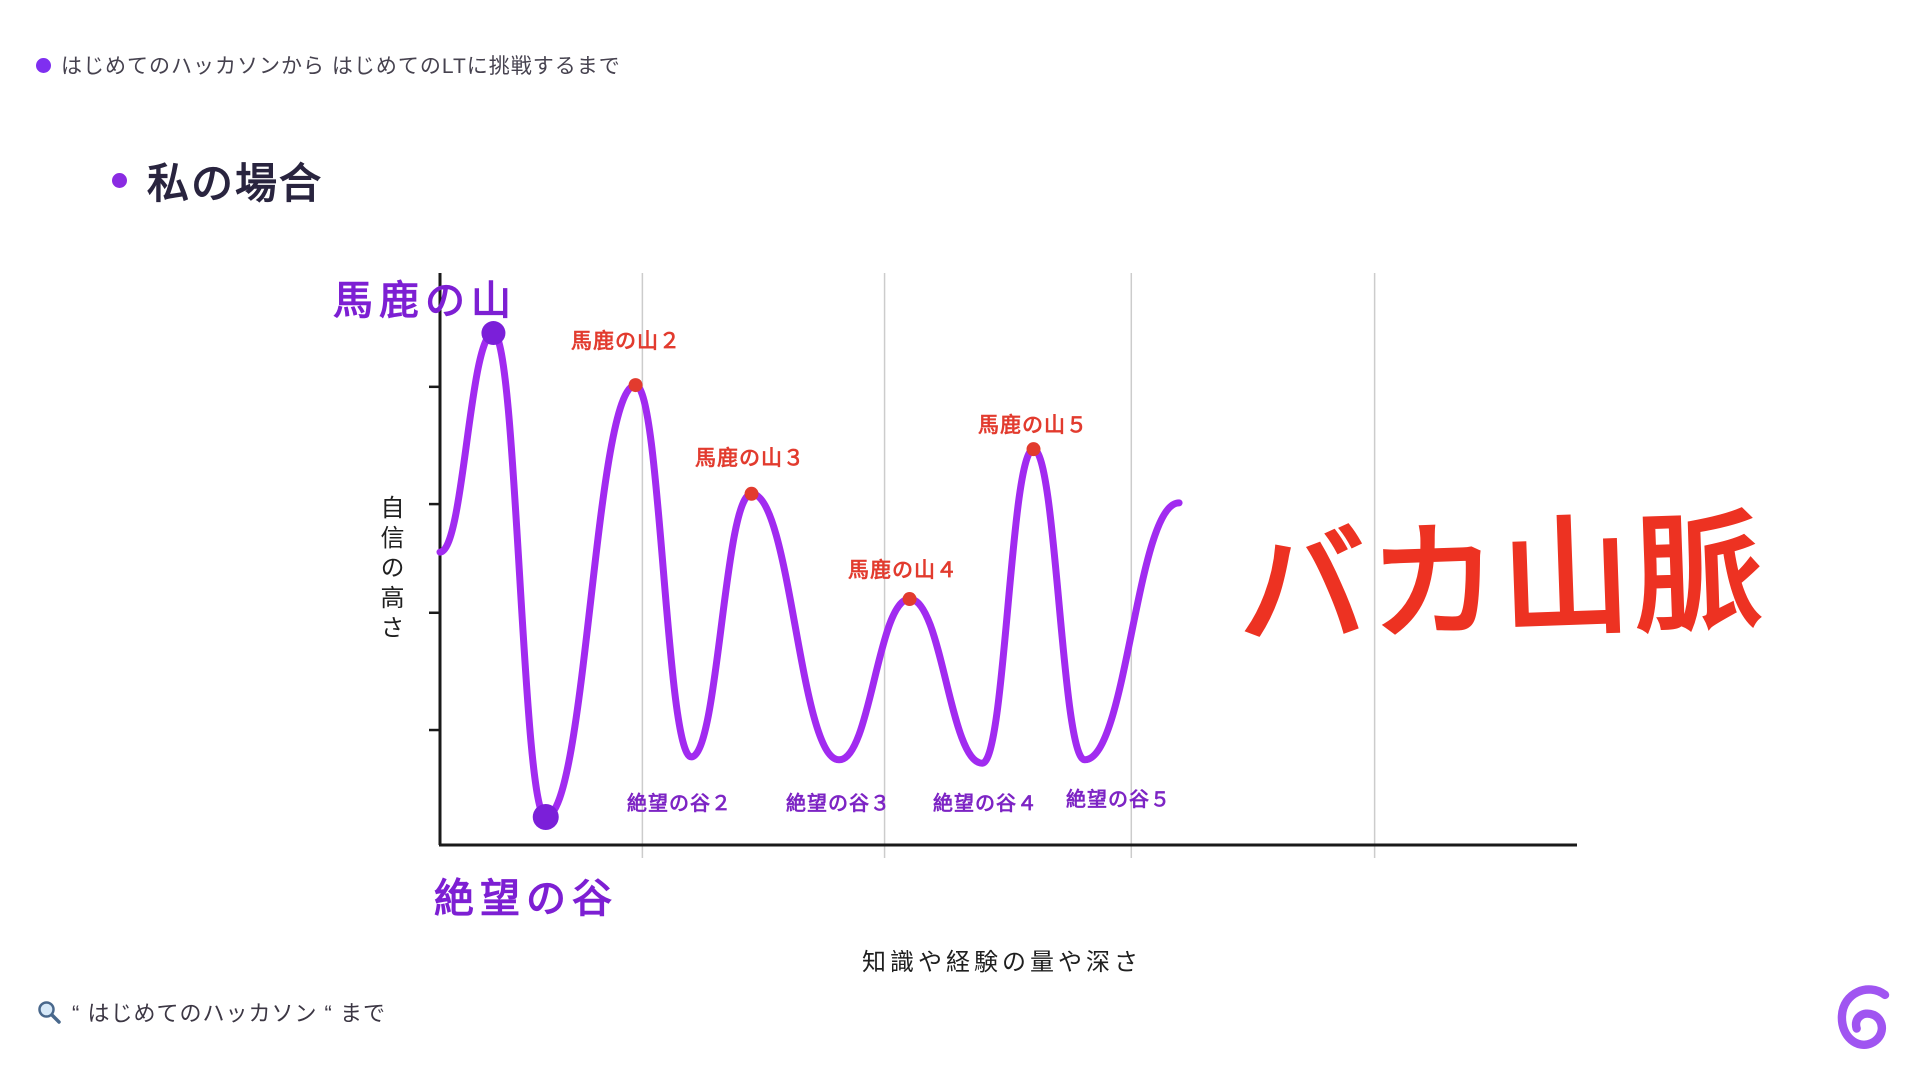  Describe the element at coordinates (903, 570) in the screenshot. I see `peak-label-4: 馬鹿の山４` at that location.